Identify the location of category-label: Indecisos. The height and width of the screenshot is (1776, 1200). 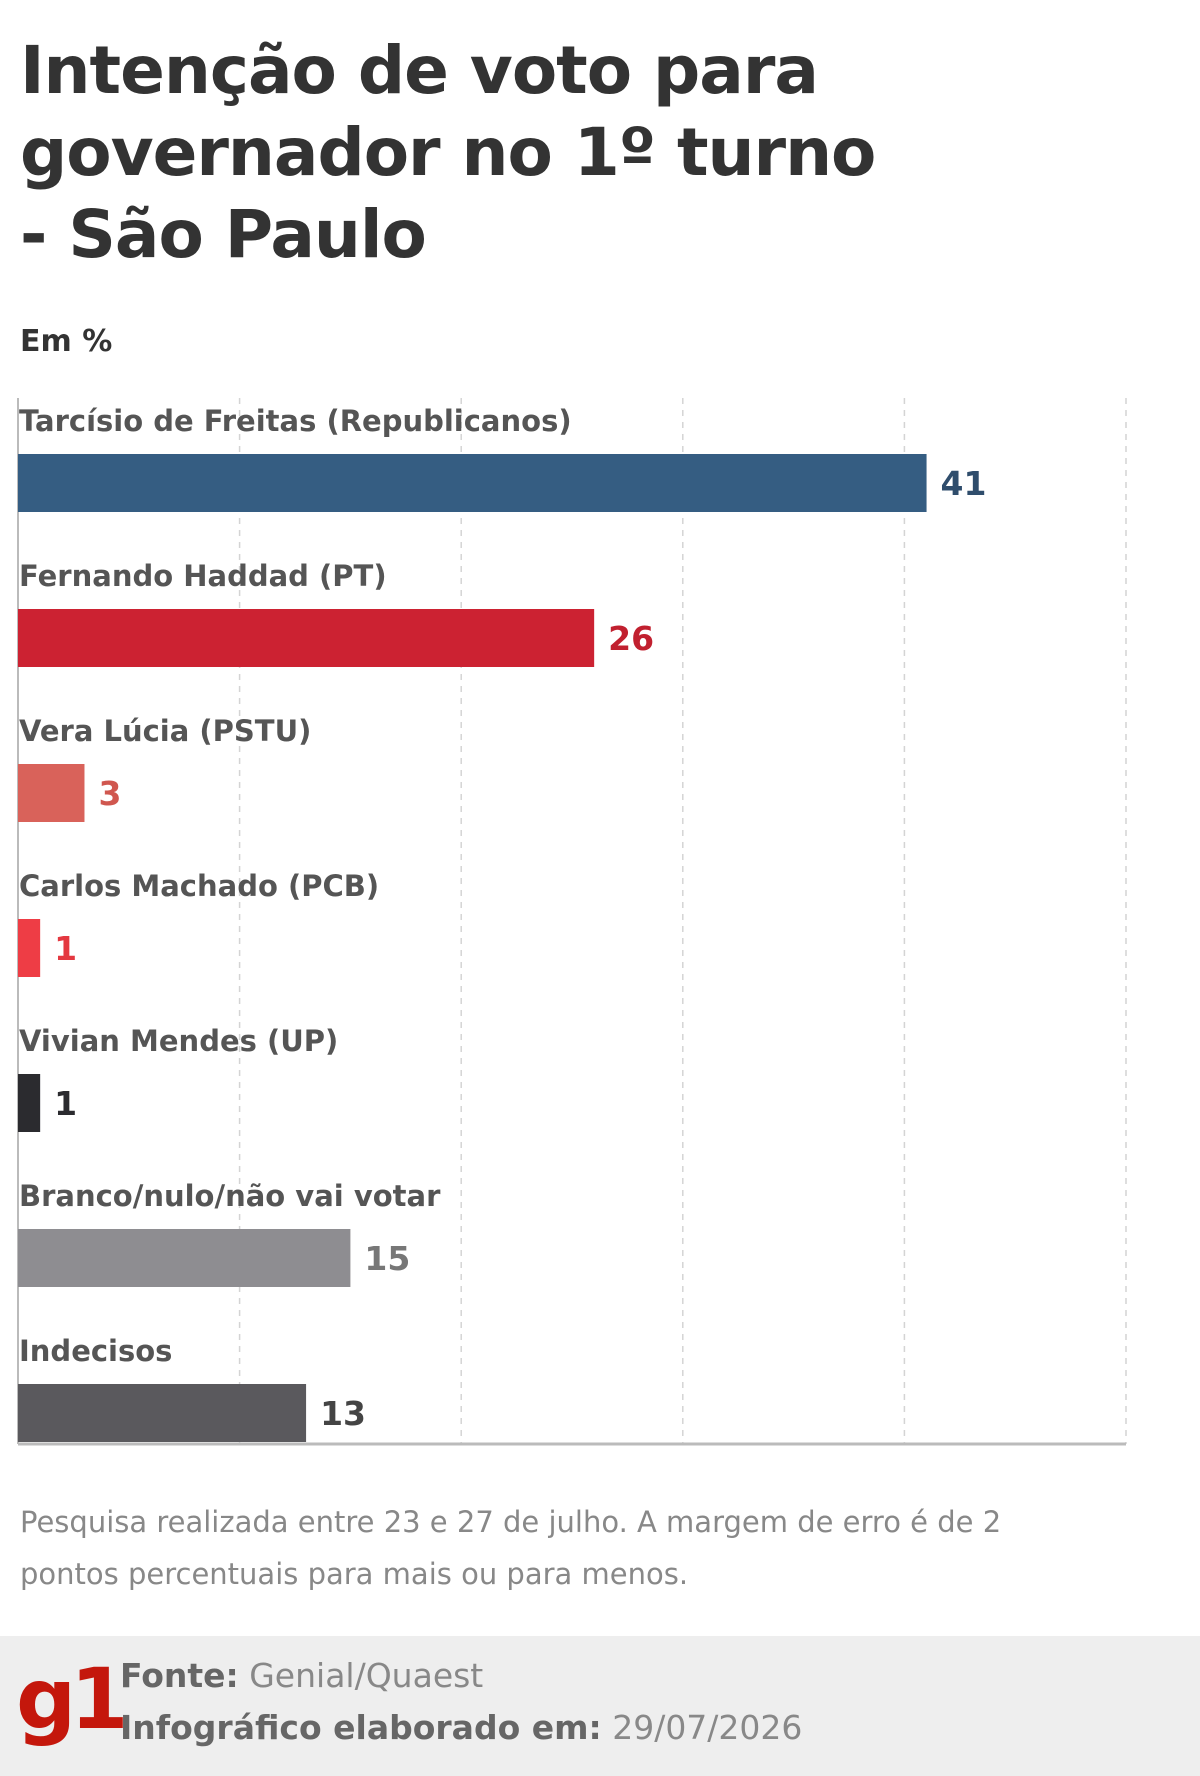
(95, 1351).